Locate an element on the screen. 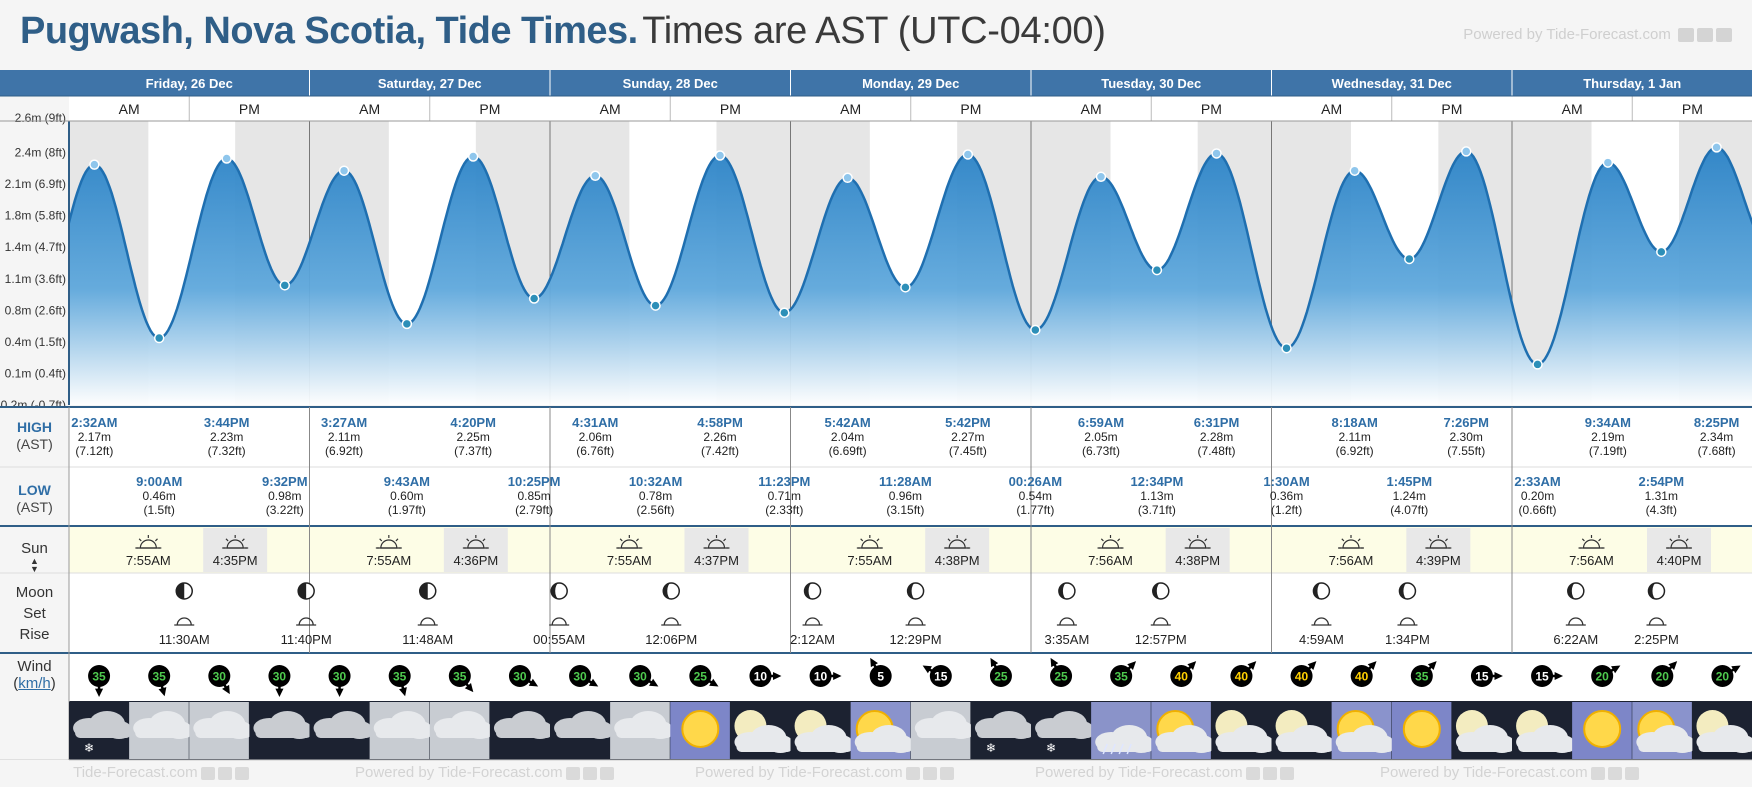  wind-unit-link: km/h is located at coordinates (34, 683).